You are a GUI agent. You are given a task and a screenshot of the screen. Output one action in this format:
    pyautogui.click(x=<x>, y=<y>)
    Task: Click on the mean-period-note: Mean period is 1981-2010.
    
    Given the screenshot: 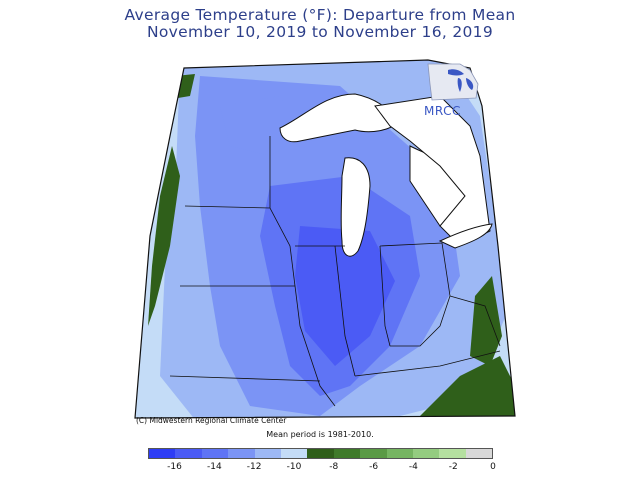 What is the action you would take?
    pyautogui.click(x=320, y=434)
    